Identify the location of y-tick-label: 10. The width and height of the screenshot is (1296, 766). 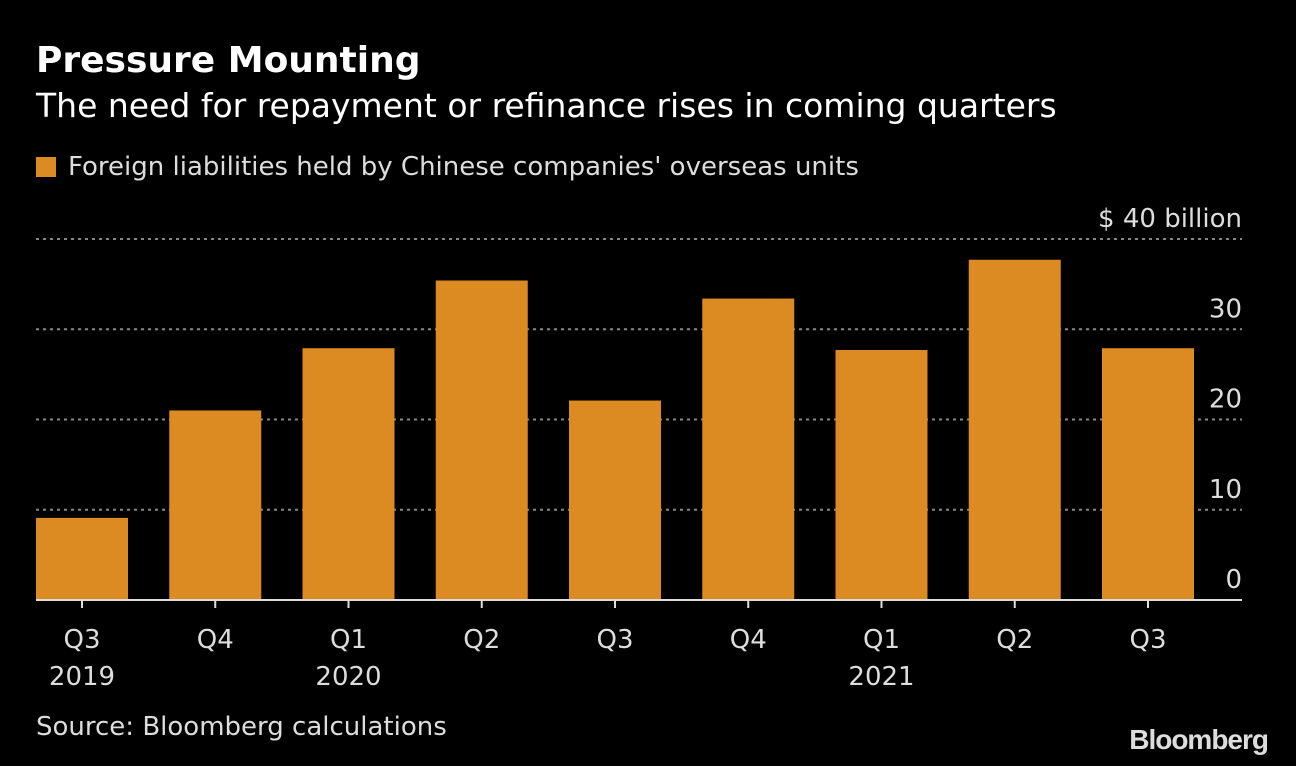
(1225, 490).